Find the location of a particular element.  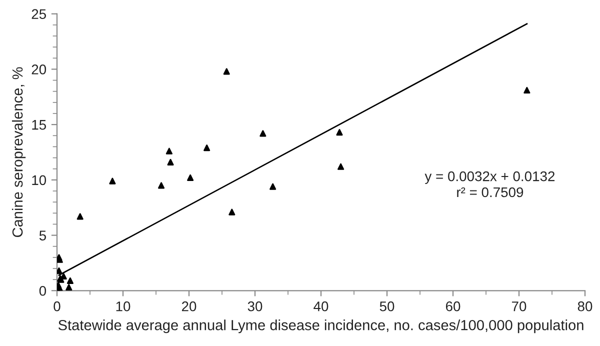

x-tick-label: 0 is located at coordinates (57, 306).